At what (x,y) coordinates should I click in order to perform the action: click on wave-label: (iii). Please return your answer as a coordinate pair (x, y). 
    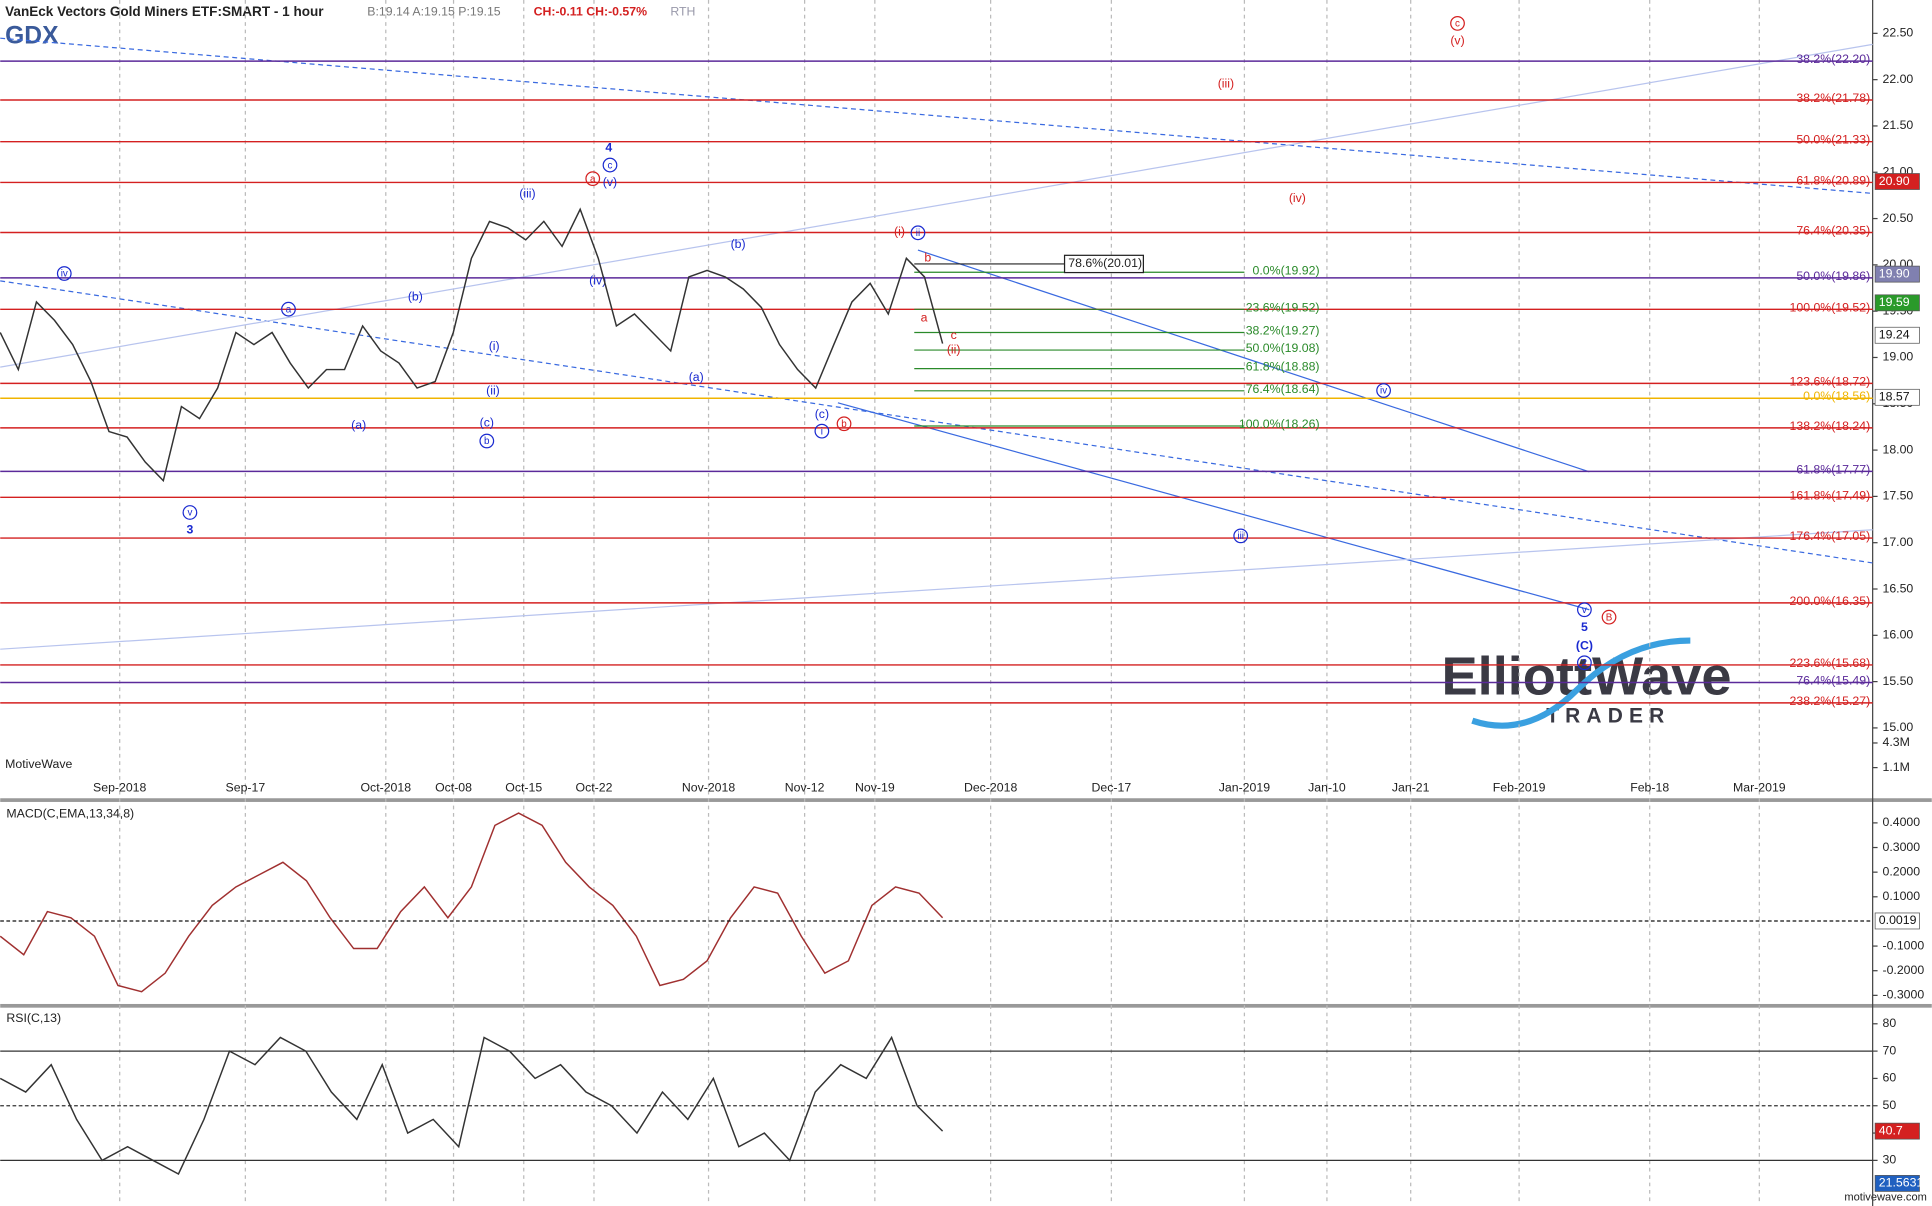
    Looking at the image, I should click on (527, 193).